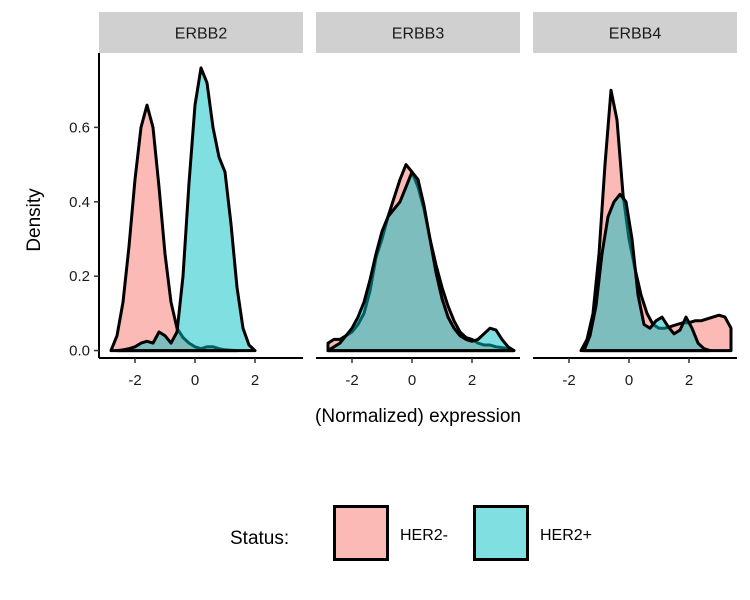 The image size is (750, 600). Describe the element at coordinates (79, 202) in the screenshot. I see `y-tick-label: 0.4` at that location.